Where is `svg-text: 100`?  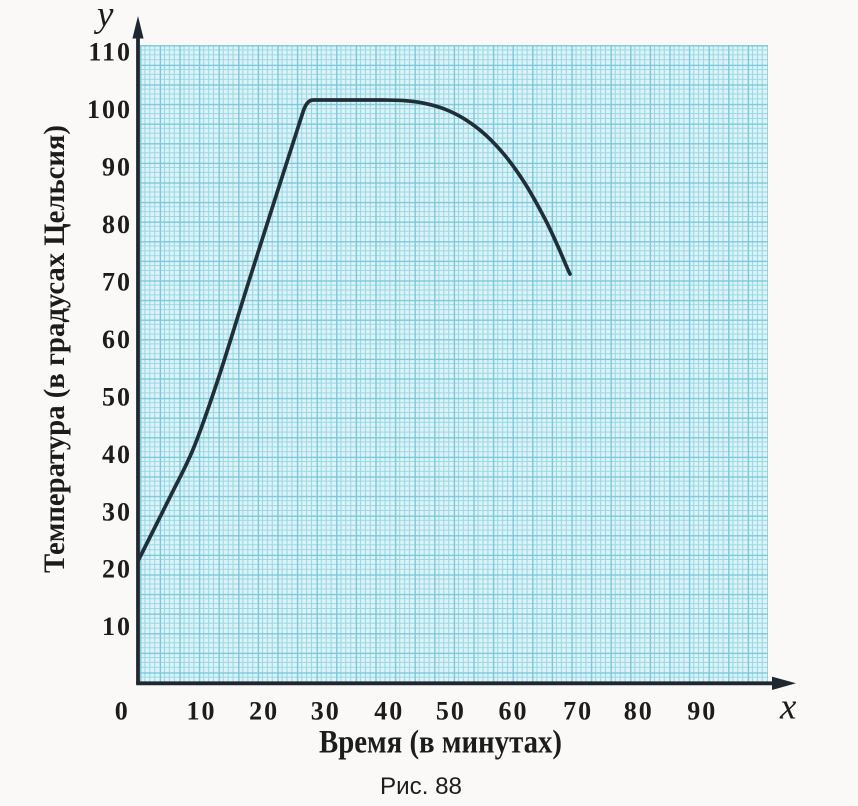
svg-text: 100 is located at coordinates (109, 109).